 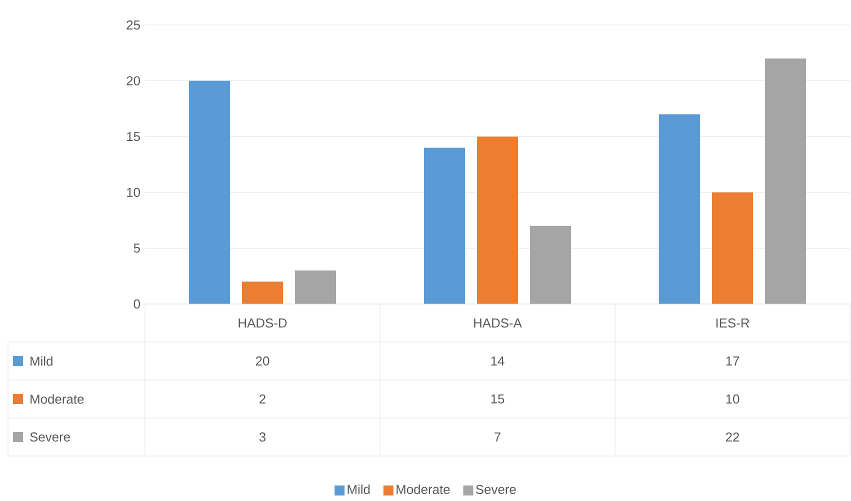 I want to click on legend-label: Severe, so click(x=496, y=489).